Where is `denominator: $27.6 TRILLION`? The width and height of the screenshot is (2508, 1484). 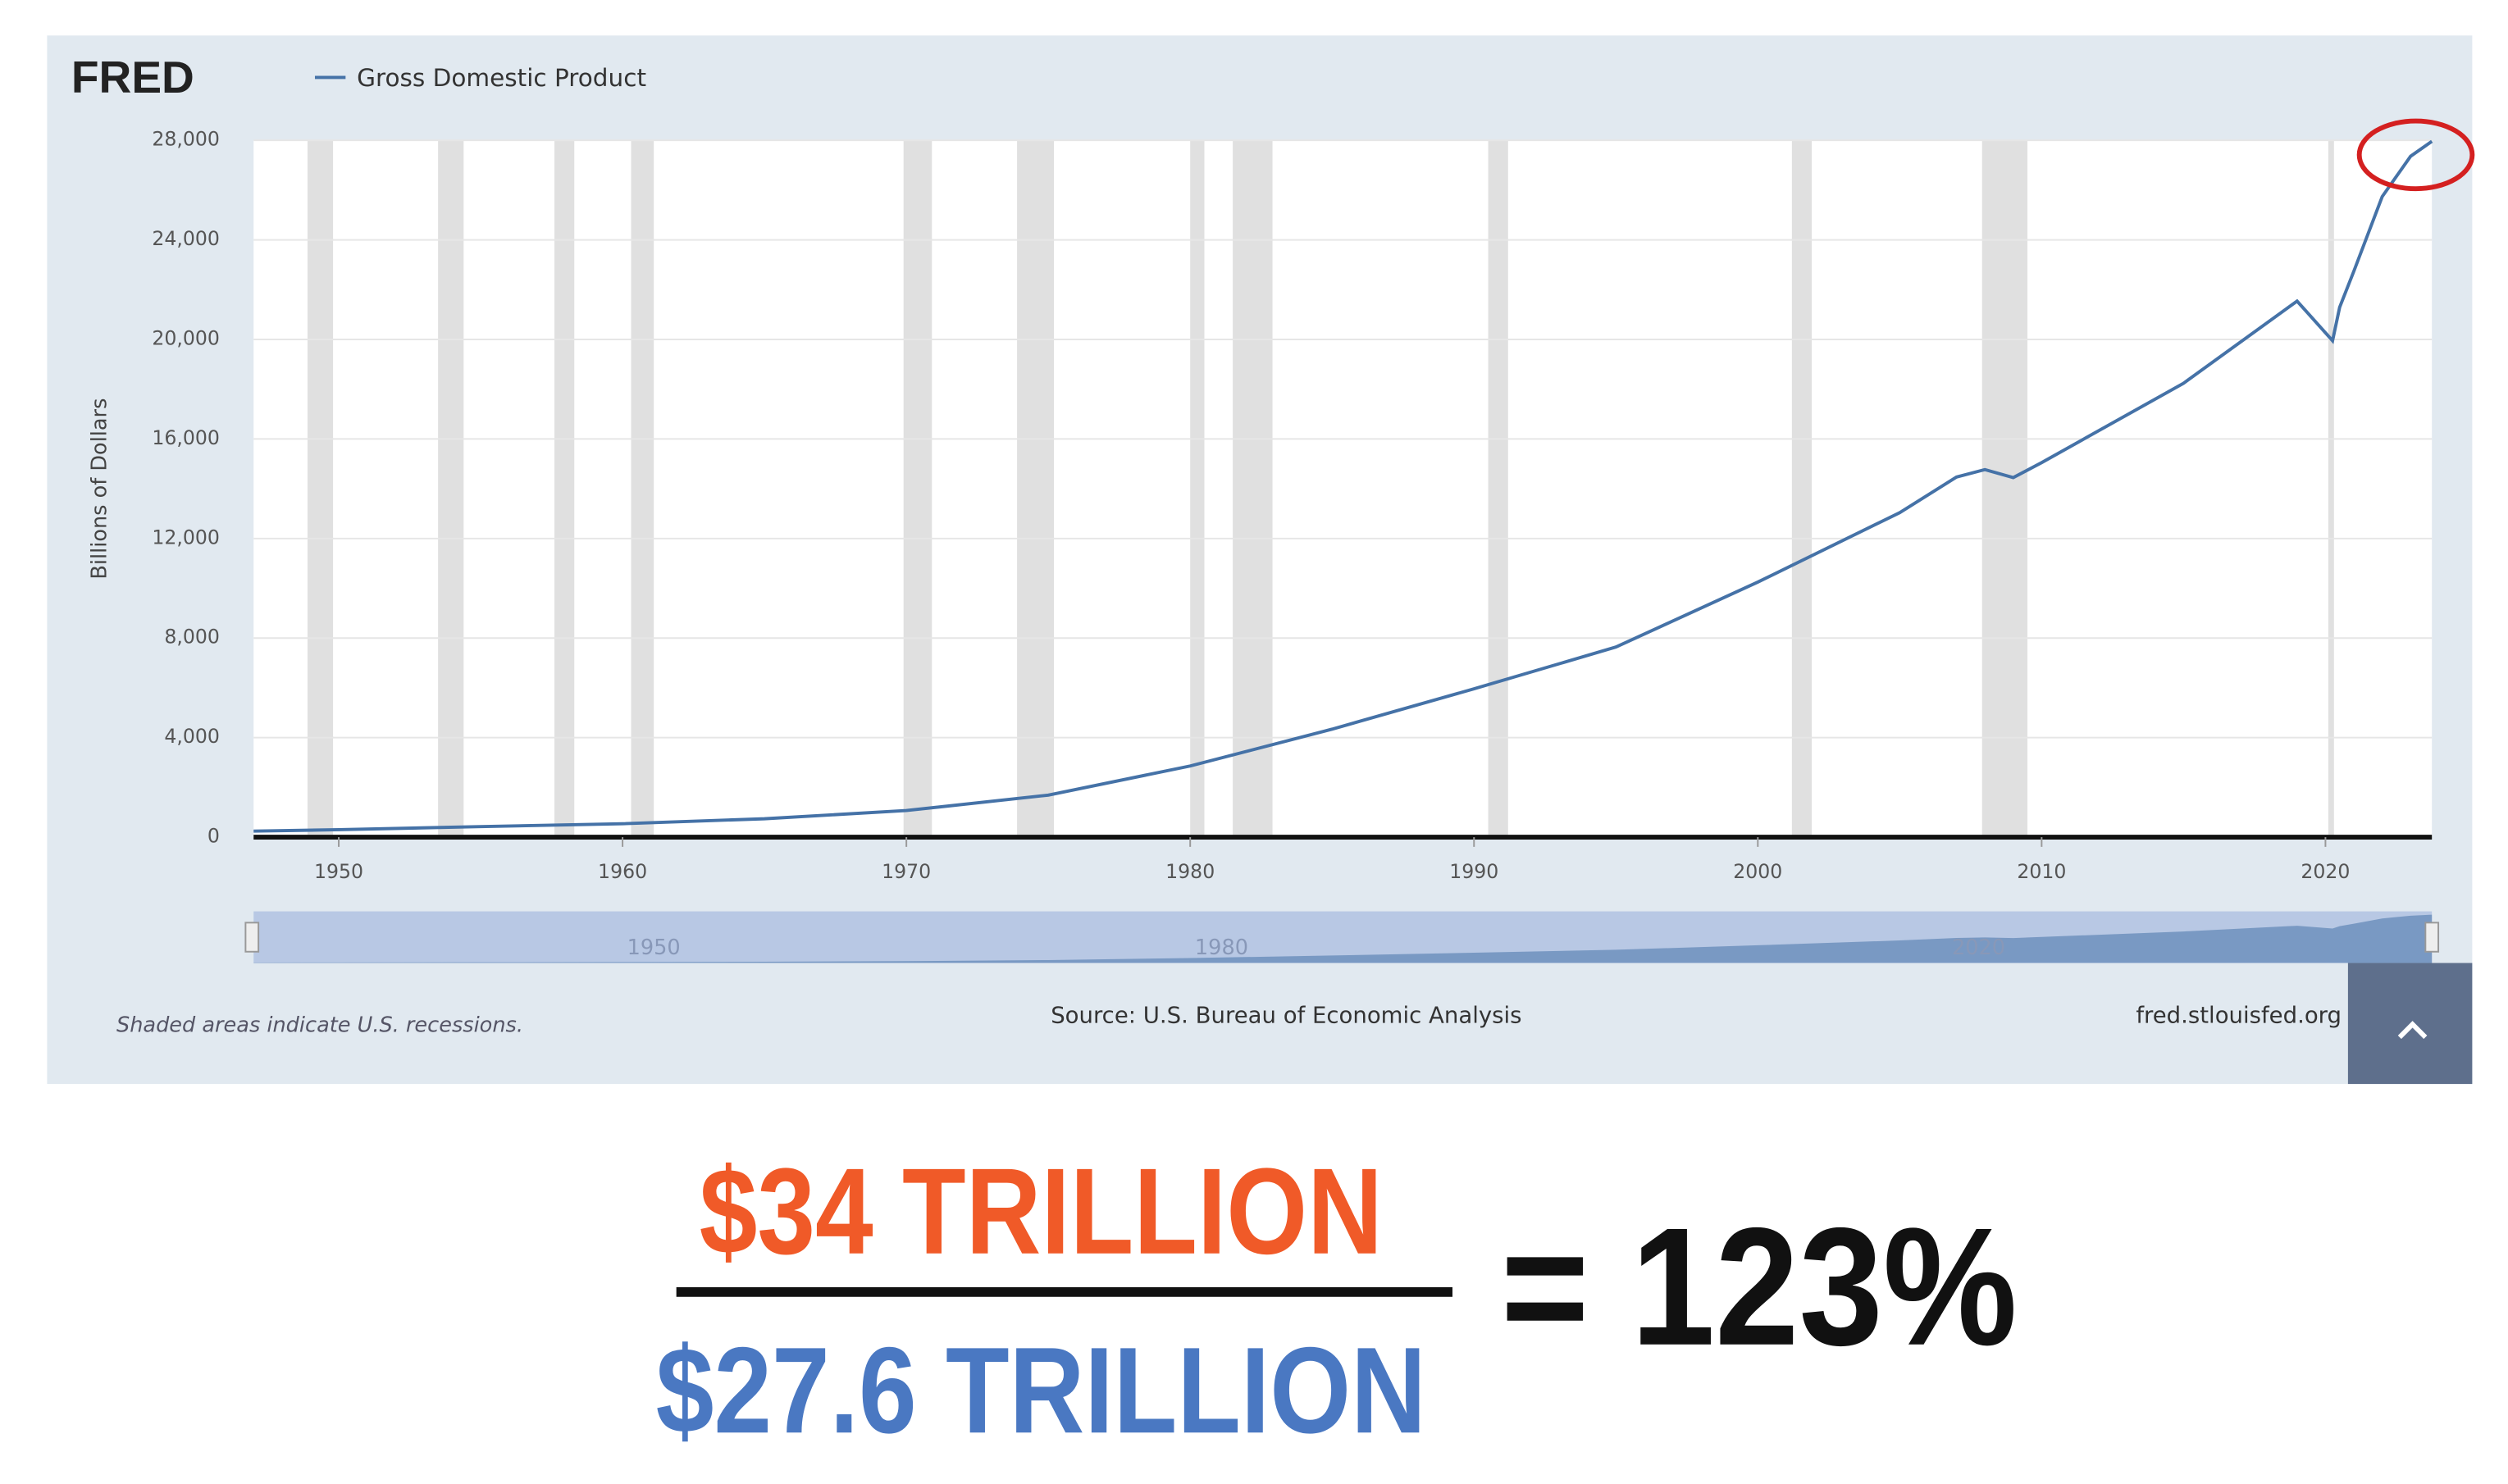 denominator: $27.6 TRILLION is located at coordinates (1041, 1390).